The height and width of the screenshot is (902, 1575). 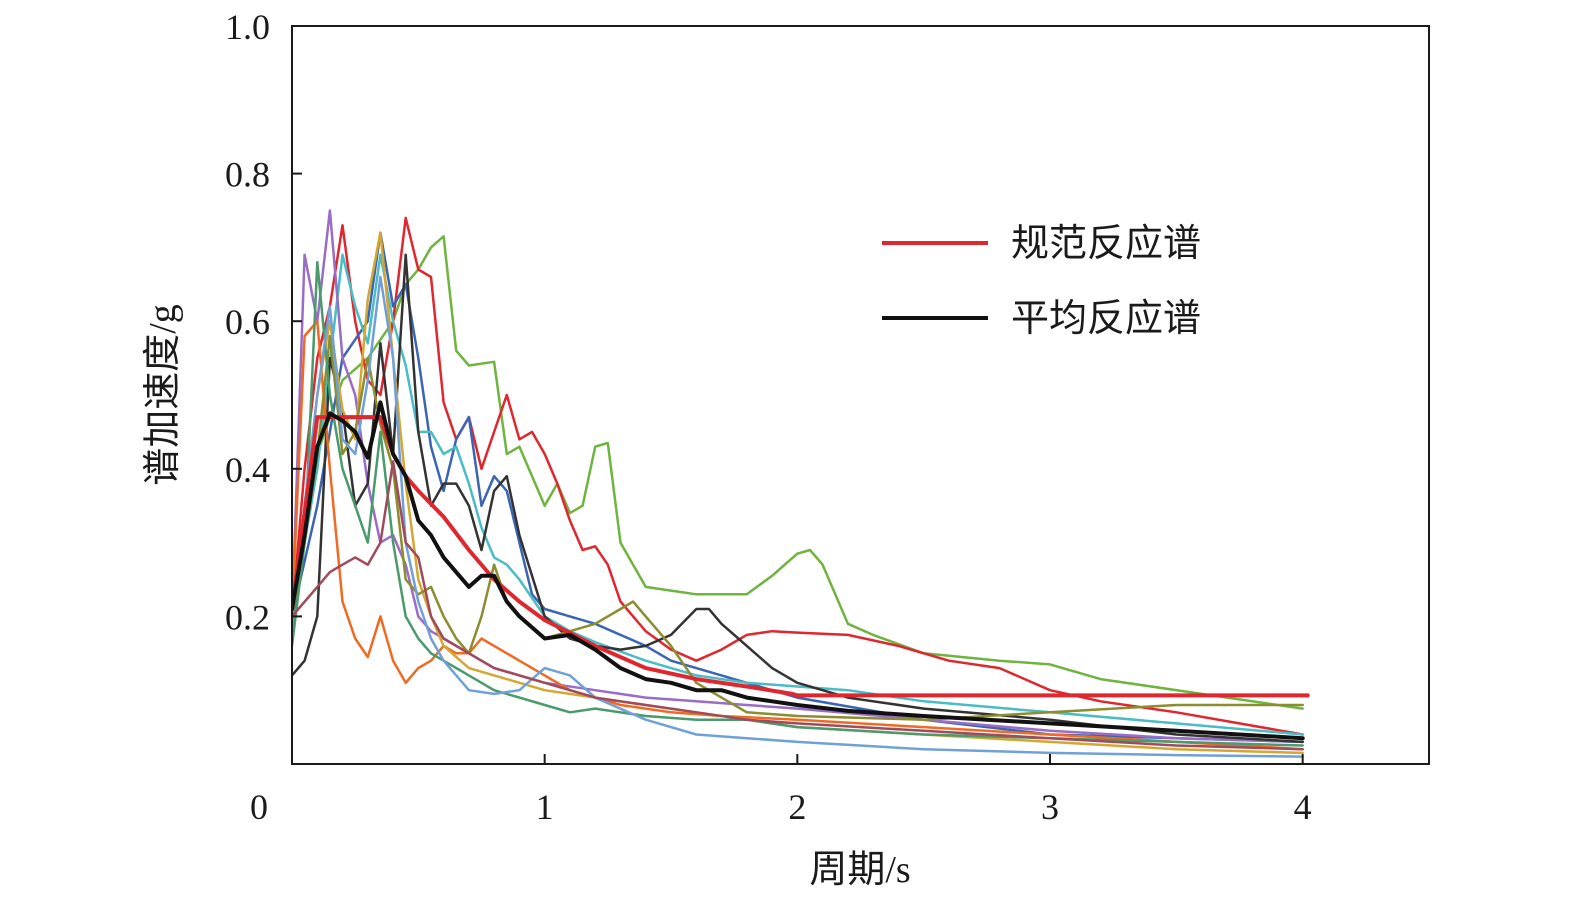 I want to click on y-tick-label: 0.4, so click(x=247, y=470).